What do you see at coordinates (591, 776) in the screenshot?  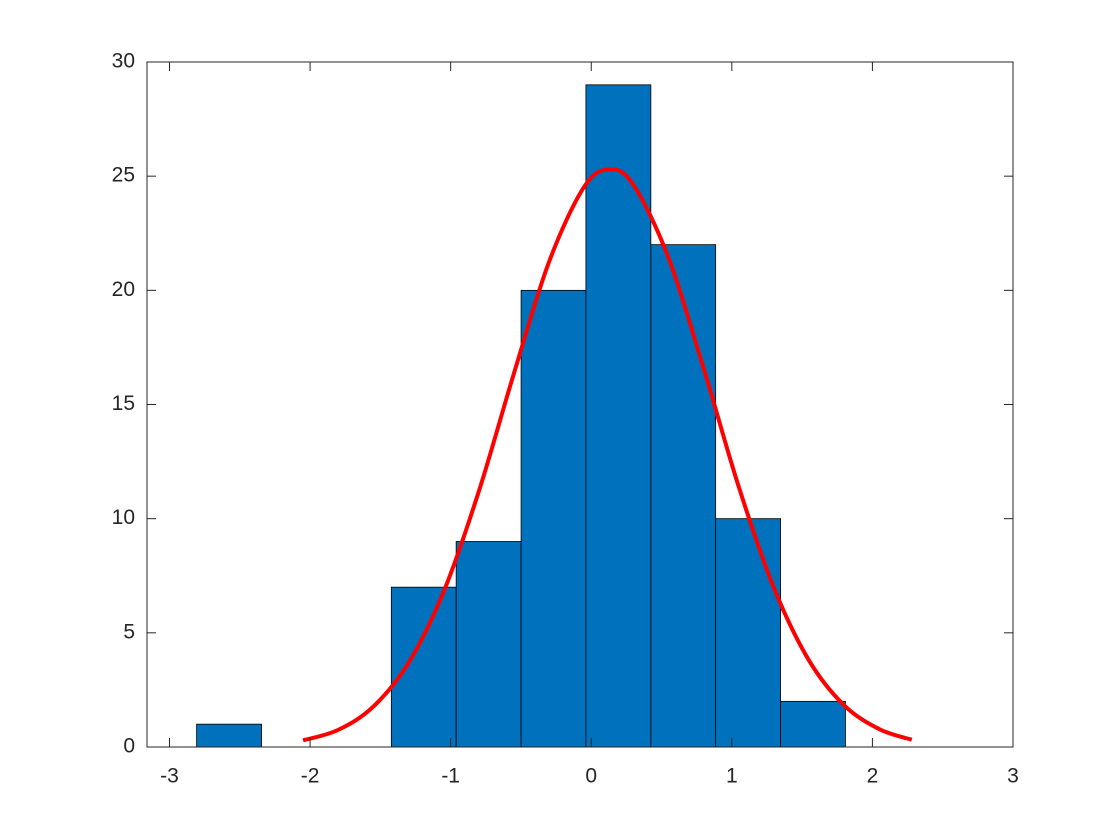 I see `x-tick-label: 0` at bounding box center [591, 776].